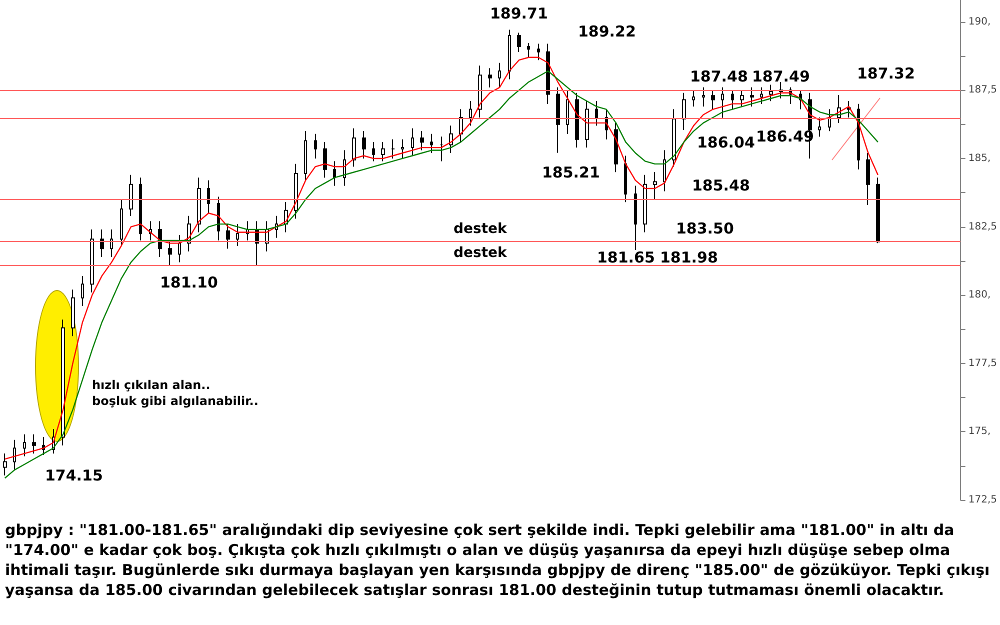  Describe the element at coordinates (519, 13) in the screenshot. I see `annotation: 189.71` at that location.